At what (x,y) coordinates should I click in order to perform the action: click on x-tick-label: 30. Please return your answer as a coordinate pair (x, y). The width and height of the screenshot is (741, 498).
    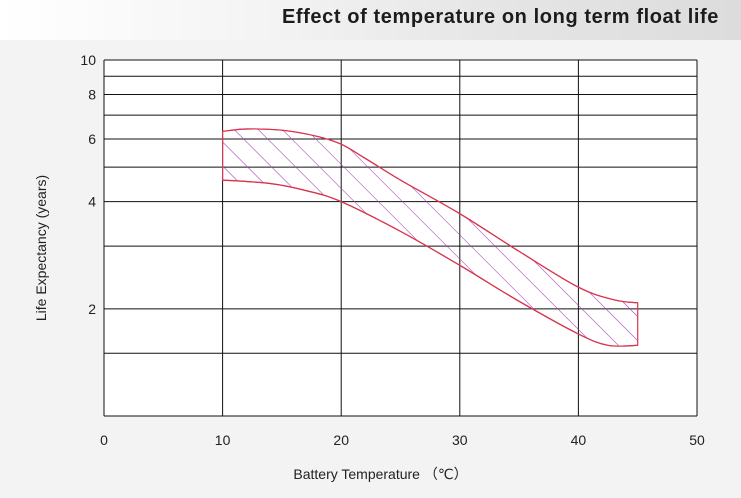
    Looking at the image, I should click on (460, 440).